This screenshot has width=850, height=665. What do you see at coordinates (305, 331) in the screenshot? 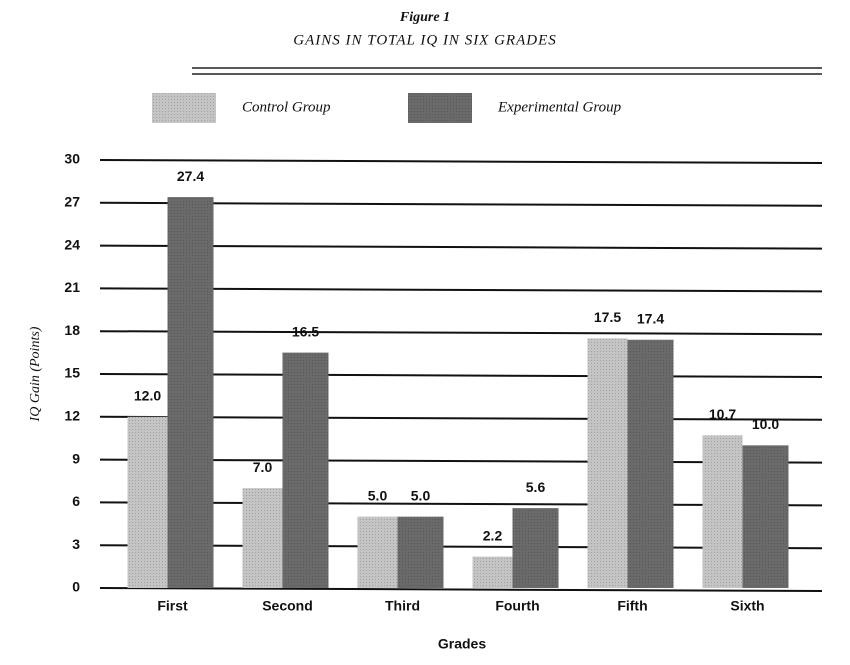
I see `value-label: 16.5` at bounding box center [305, 331].